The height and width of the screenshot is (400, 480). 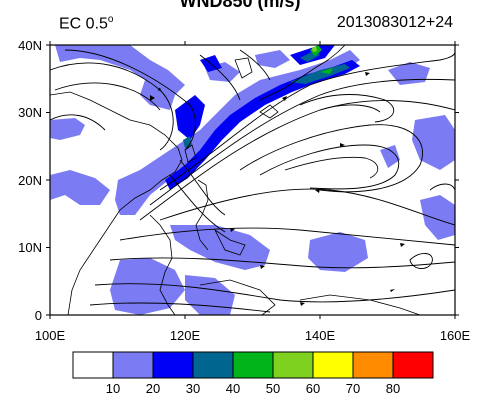 I want to click on colorbar-level-label: 70, so click(x=353, y=388).